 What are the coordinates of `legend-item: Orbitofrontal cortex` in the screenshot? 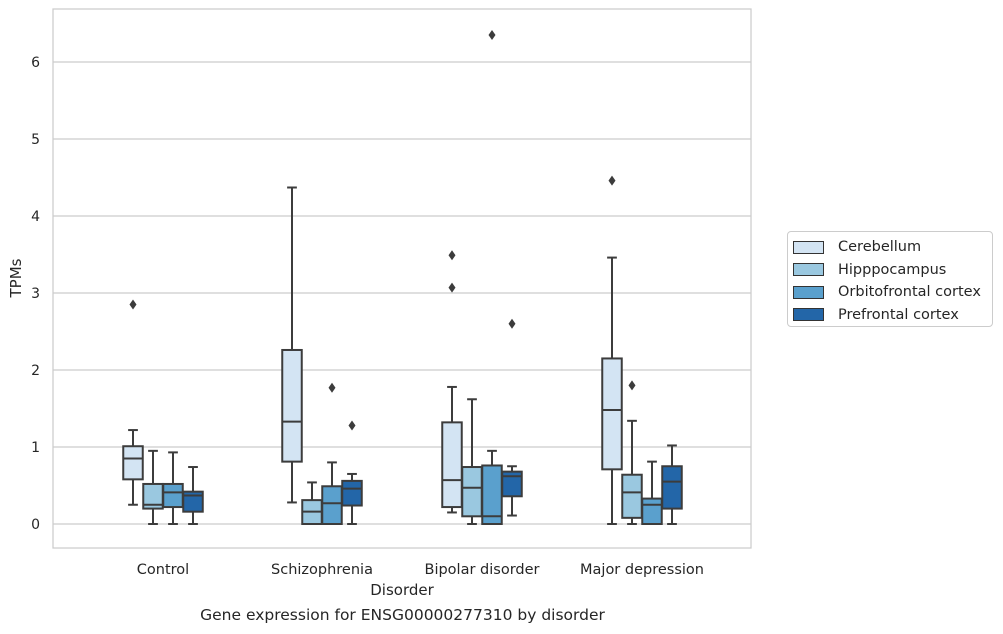 It's located at (892, 292).